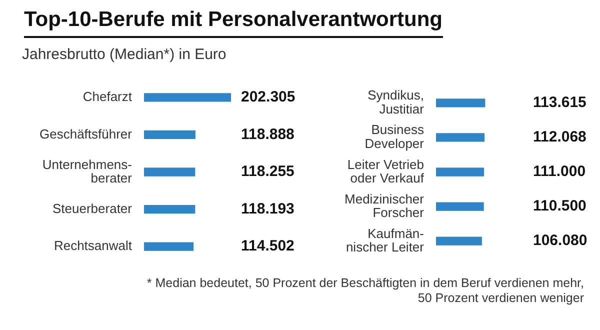  What do you see at coordinates (365, 291) in the screenshot?
I see `text: * Median bedeutet, 50 Prozent der Beschäftigten in dem Beruf verdienen mehr, 50 Prozent verdienen weniger` at bounding box center [365, 291].